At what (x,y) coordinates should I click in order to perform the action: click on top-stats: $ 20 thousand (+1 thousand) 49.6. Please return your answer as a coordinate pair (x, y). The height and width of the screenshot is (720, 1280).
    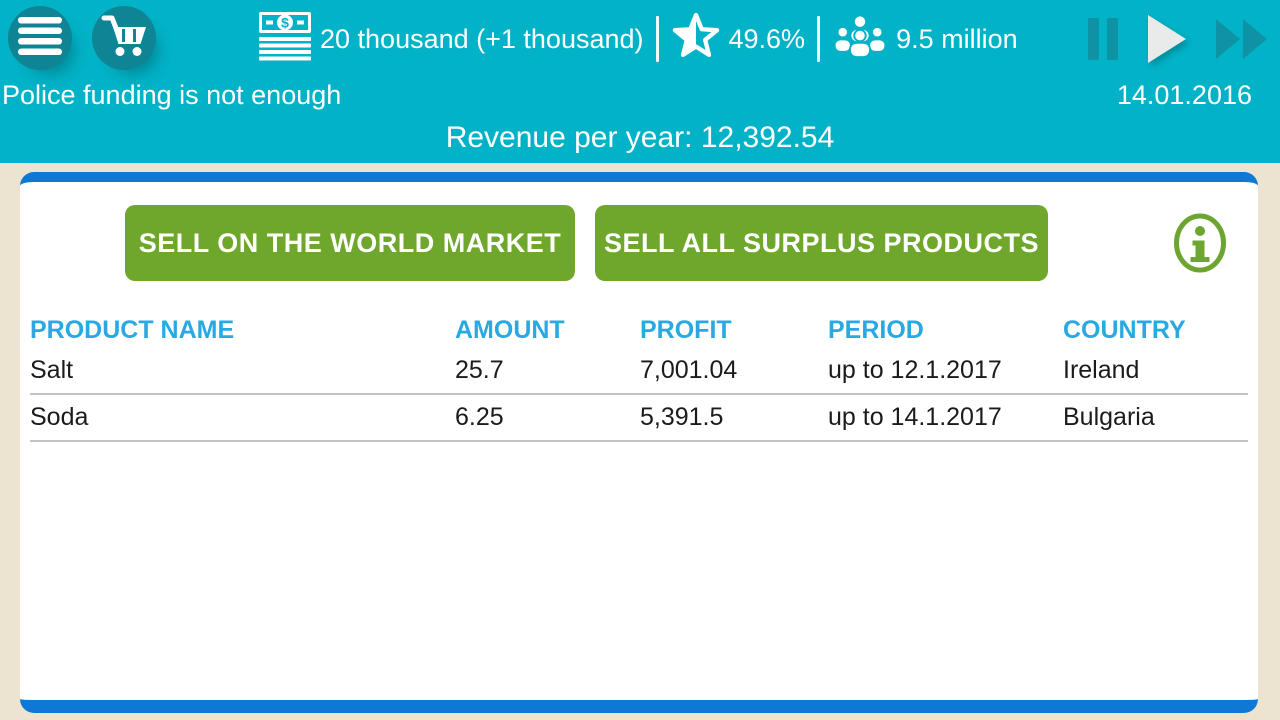
    Looking at the image, I should click on (638, 39).